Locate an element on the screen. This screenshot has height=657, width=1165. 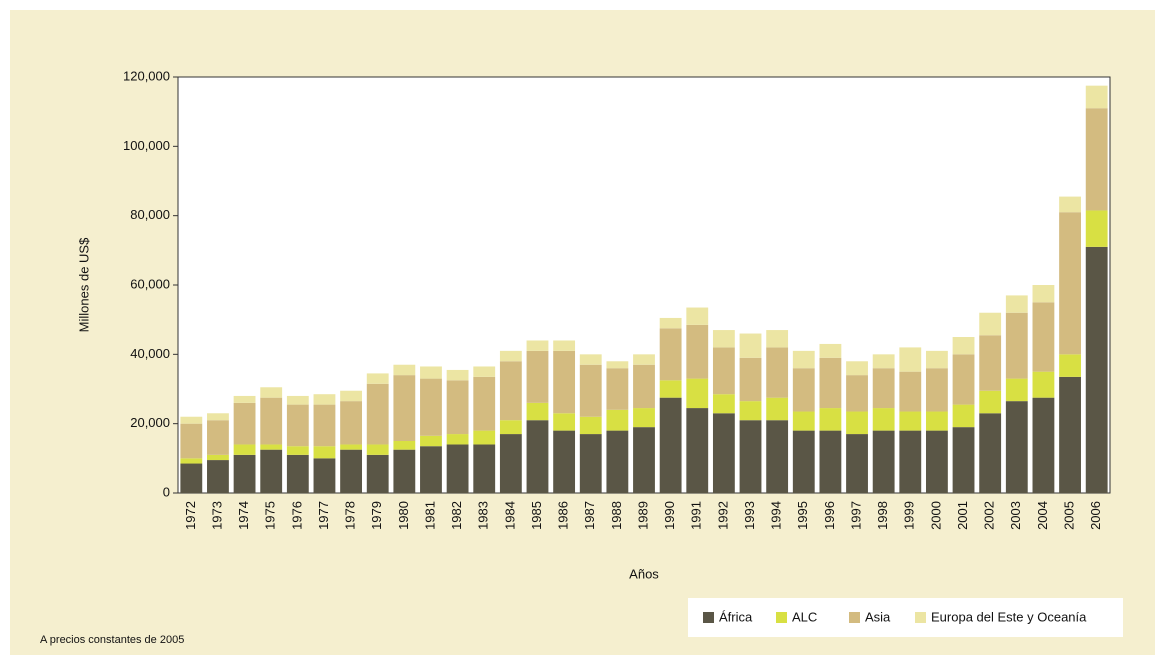
x-tick-label: 1979 is located at coordinates (376, 515).